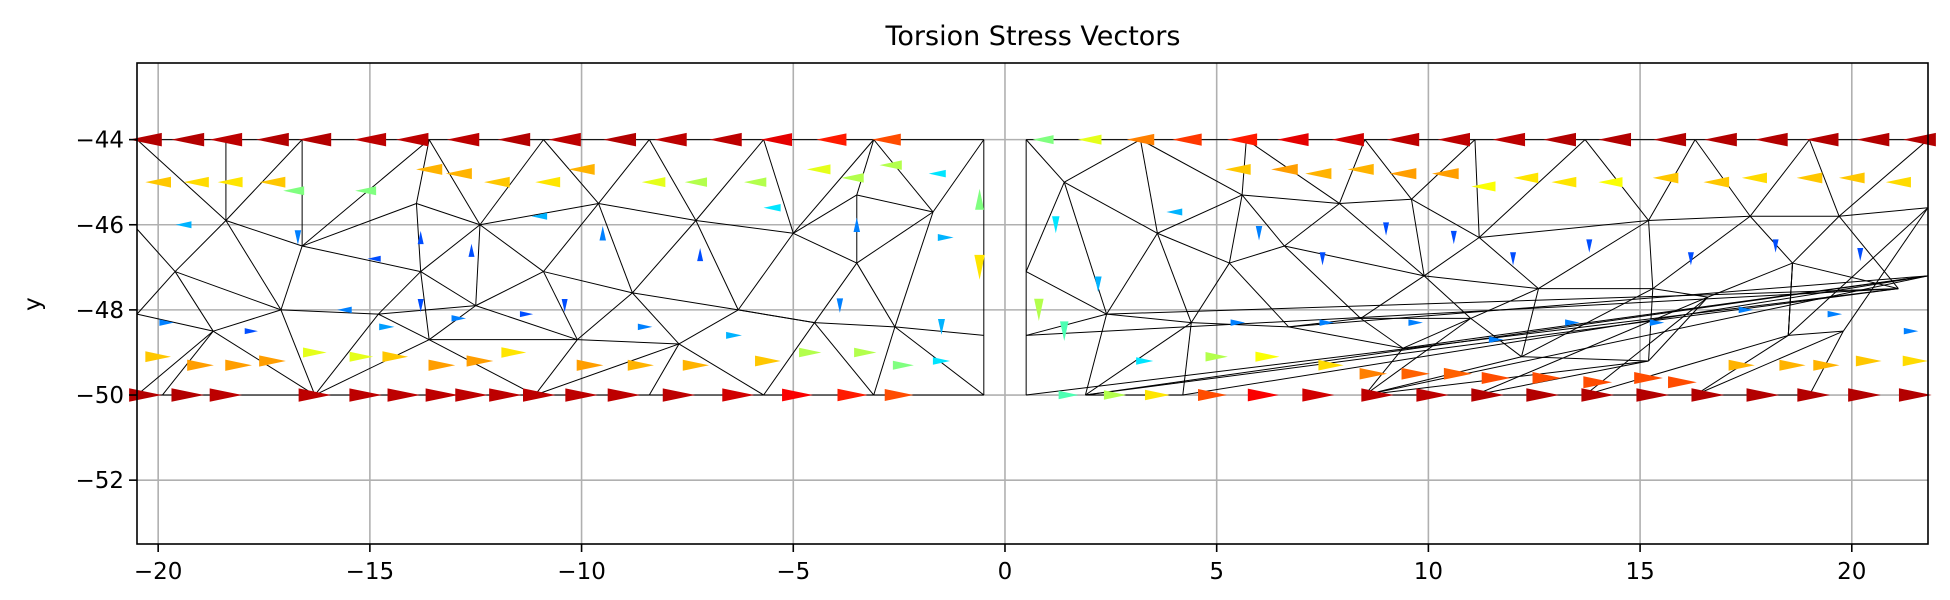  What do you see at coordinates (99, 311) in the screenshot?
I see `y-tick-label: −48` at bounding box center [99, 311].